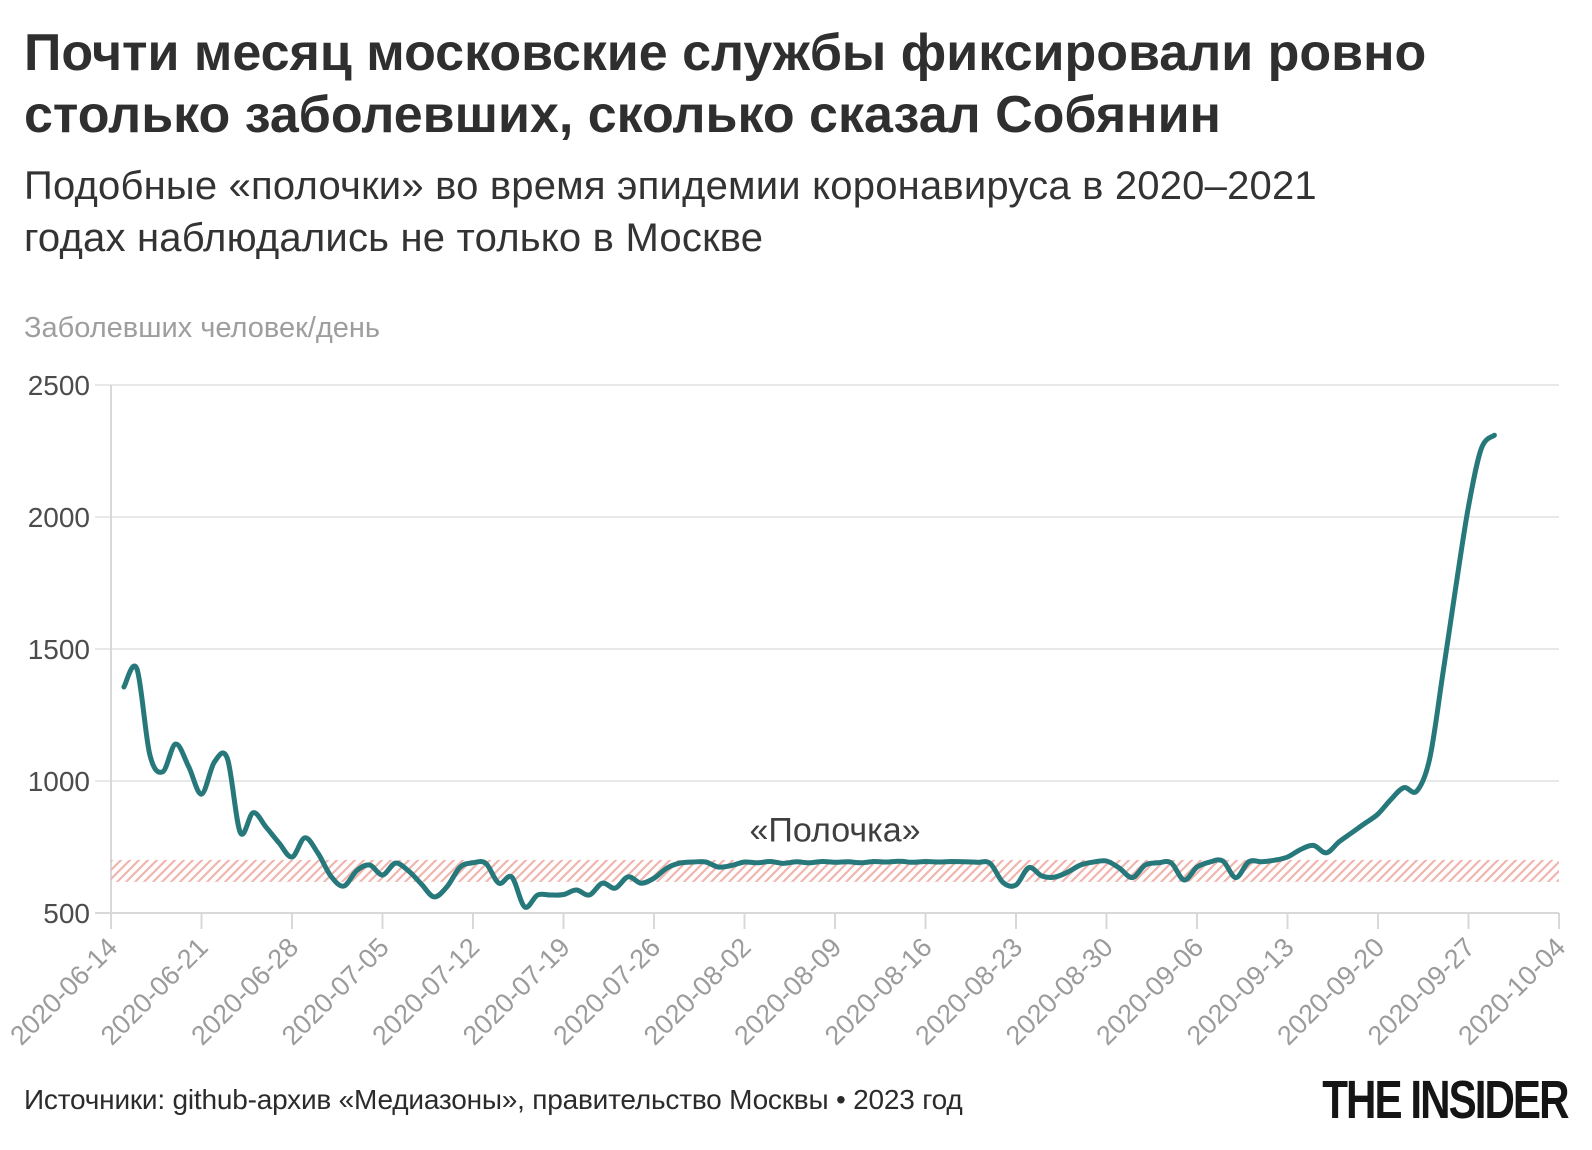 The image size is (1592, 1150). What do you see at coordinates (59, 385) in the screenshot?
I see `y-tick-label: 2500` at bounding box center [59, 385].